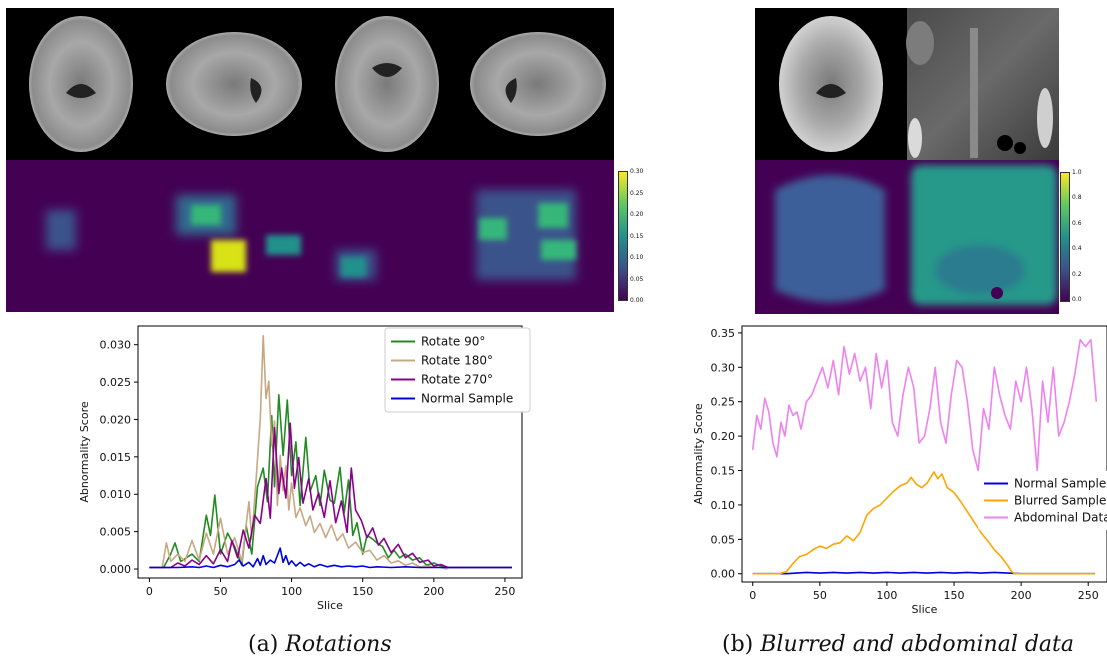 Image resolution: width=1107 pixels, height=662 pixels. I want to click on caption-b-text: Blurred and abdominal data, so click(917, 644).